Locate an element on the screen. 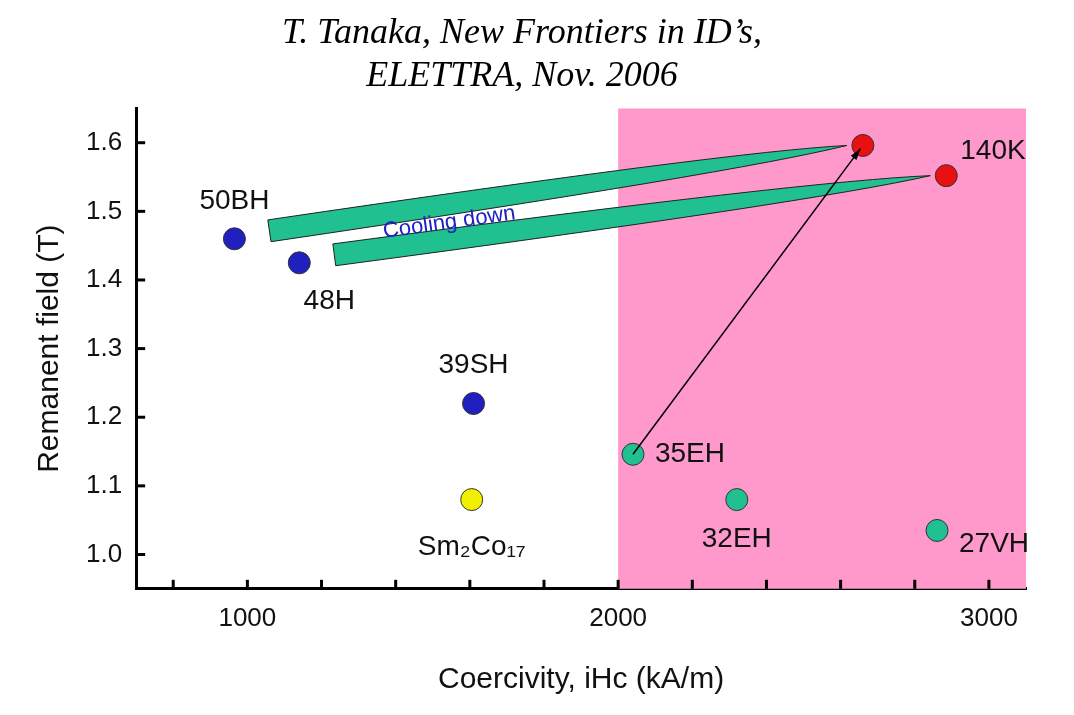 This screenshot has height=715, width=1074. annotation: 48H is located at coordinates (329, 299).